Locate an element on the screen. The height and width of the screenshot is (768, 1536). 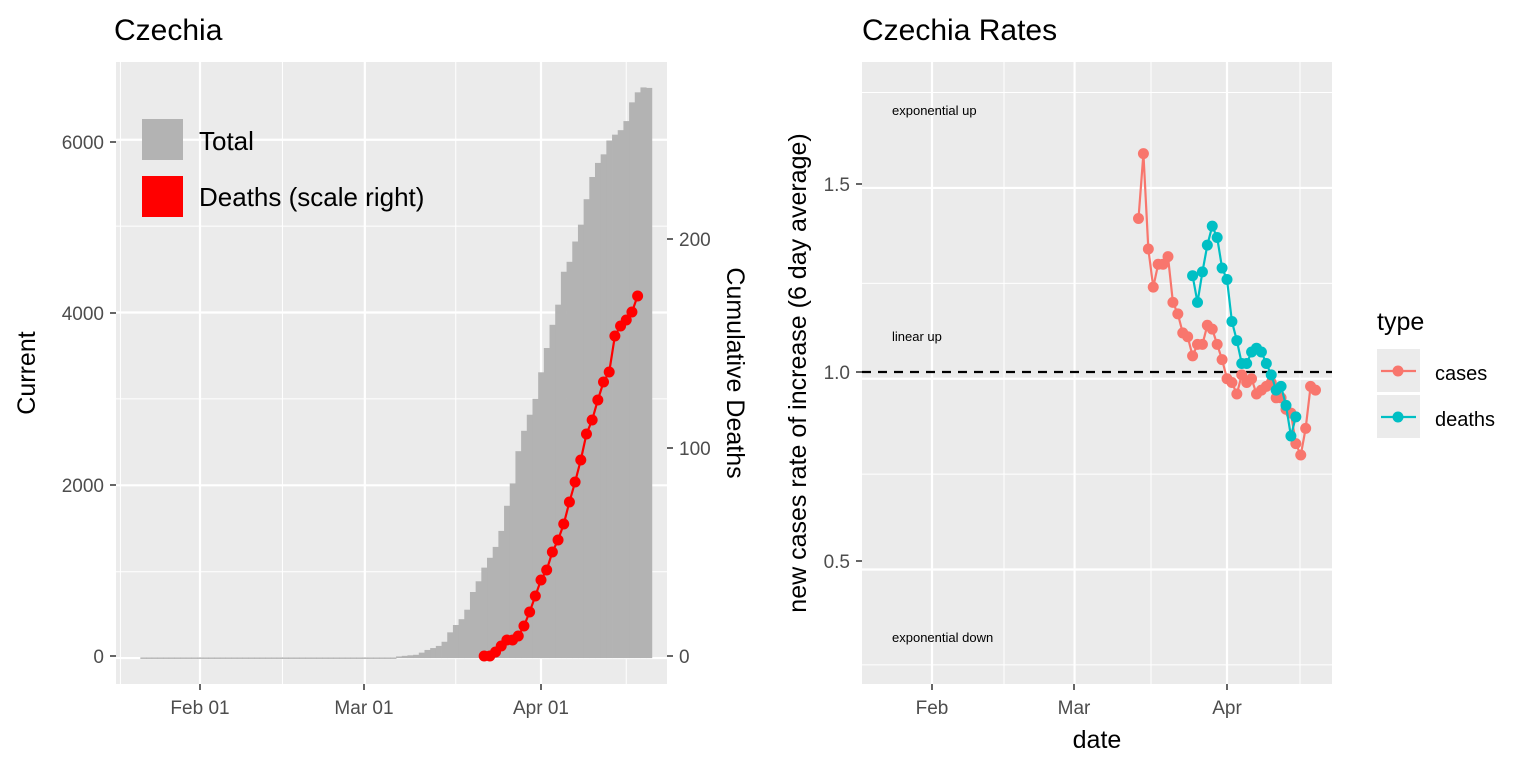
right-y-tick-label: 1.5 is located at coordinates (837, 185).